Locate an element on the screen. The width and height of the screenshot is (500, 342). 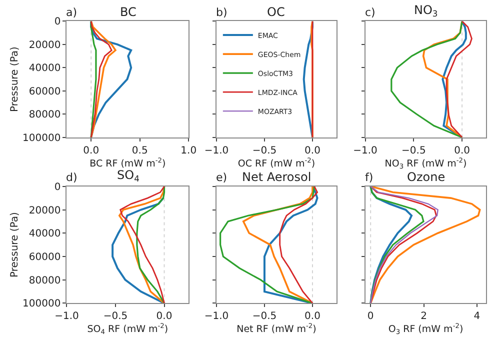
chart-title: Net Aerosol is located at coordinates (277, 177).